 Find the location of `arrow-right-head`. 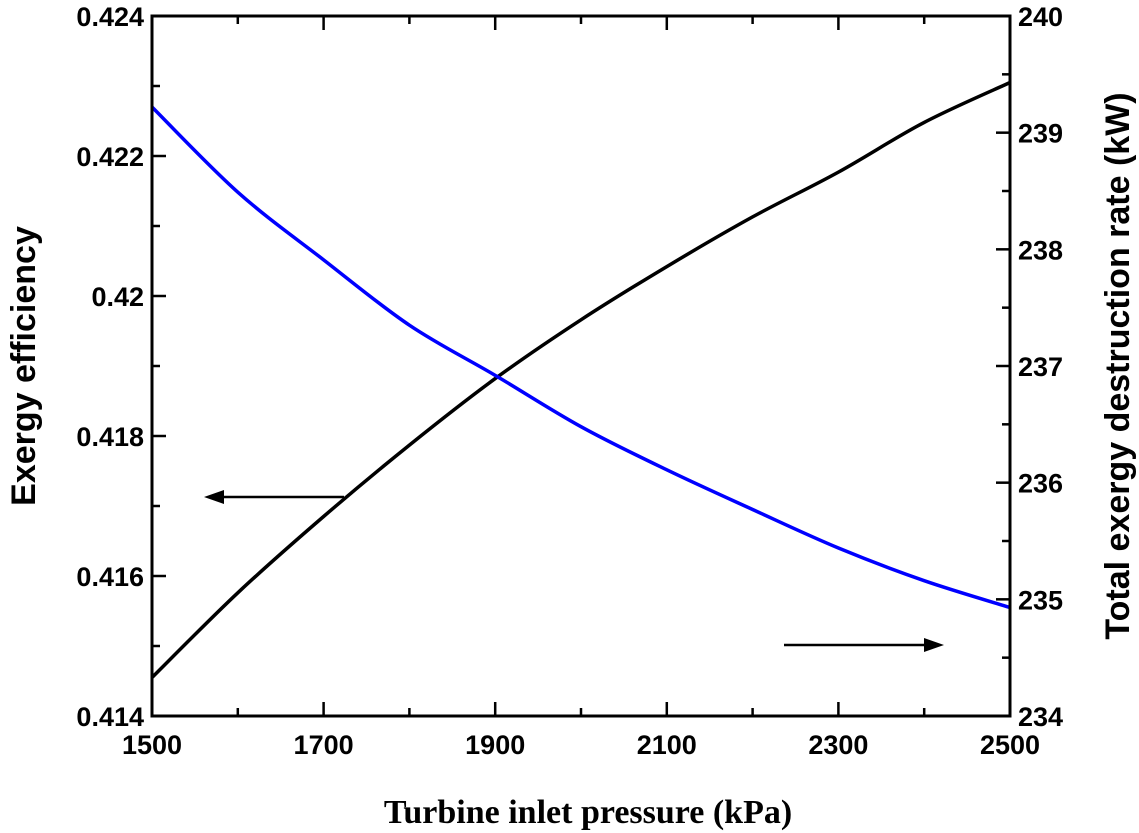

arrow-right-head is located at coordinates (934, 645).